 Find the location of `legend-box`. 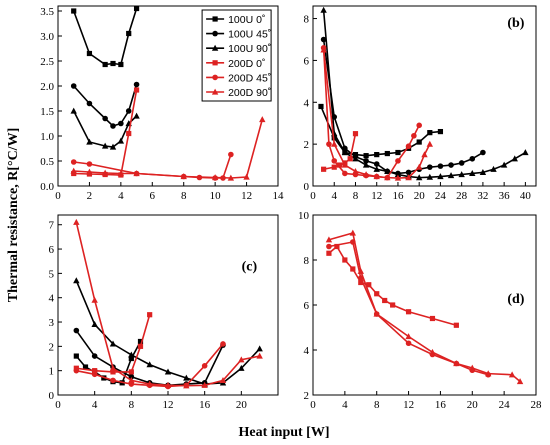

legend-box is located at coordinates (236, 55).